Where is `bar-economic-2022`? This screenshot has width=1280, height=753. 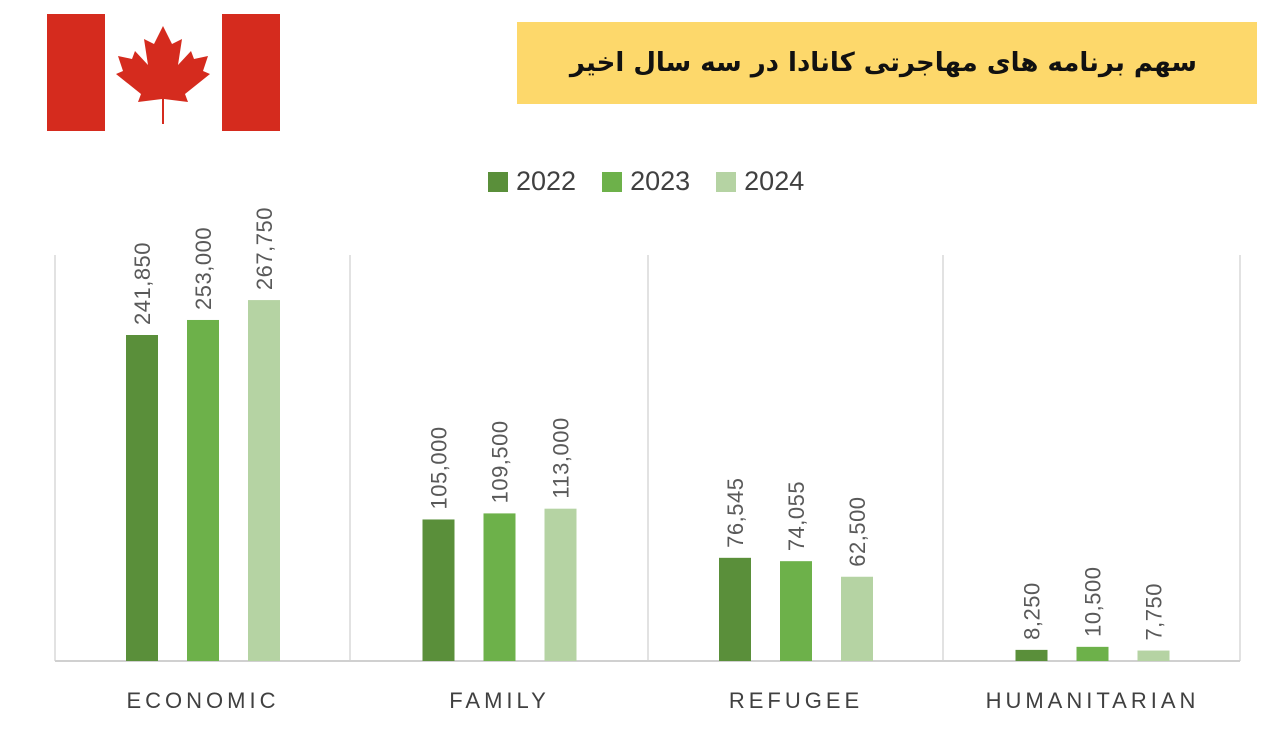
bar-economic-2022 is located at coordinates (142, 498).